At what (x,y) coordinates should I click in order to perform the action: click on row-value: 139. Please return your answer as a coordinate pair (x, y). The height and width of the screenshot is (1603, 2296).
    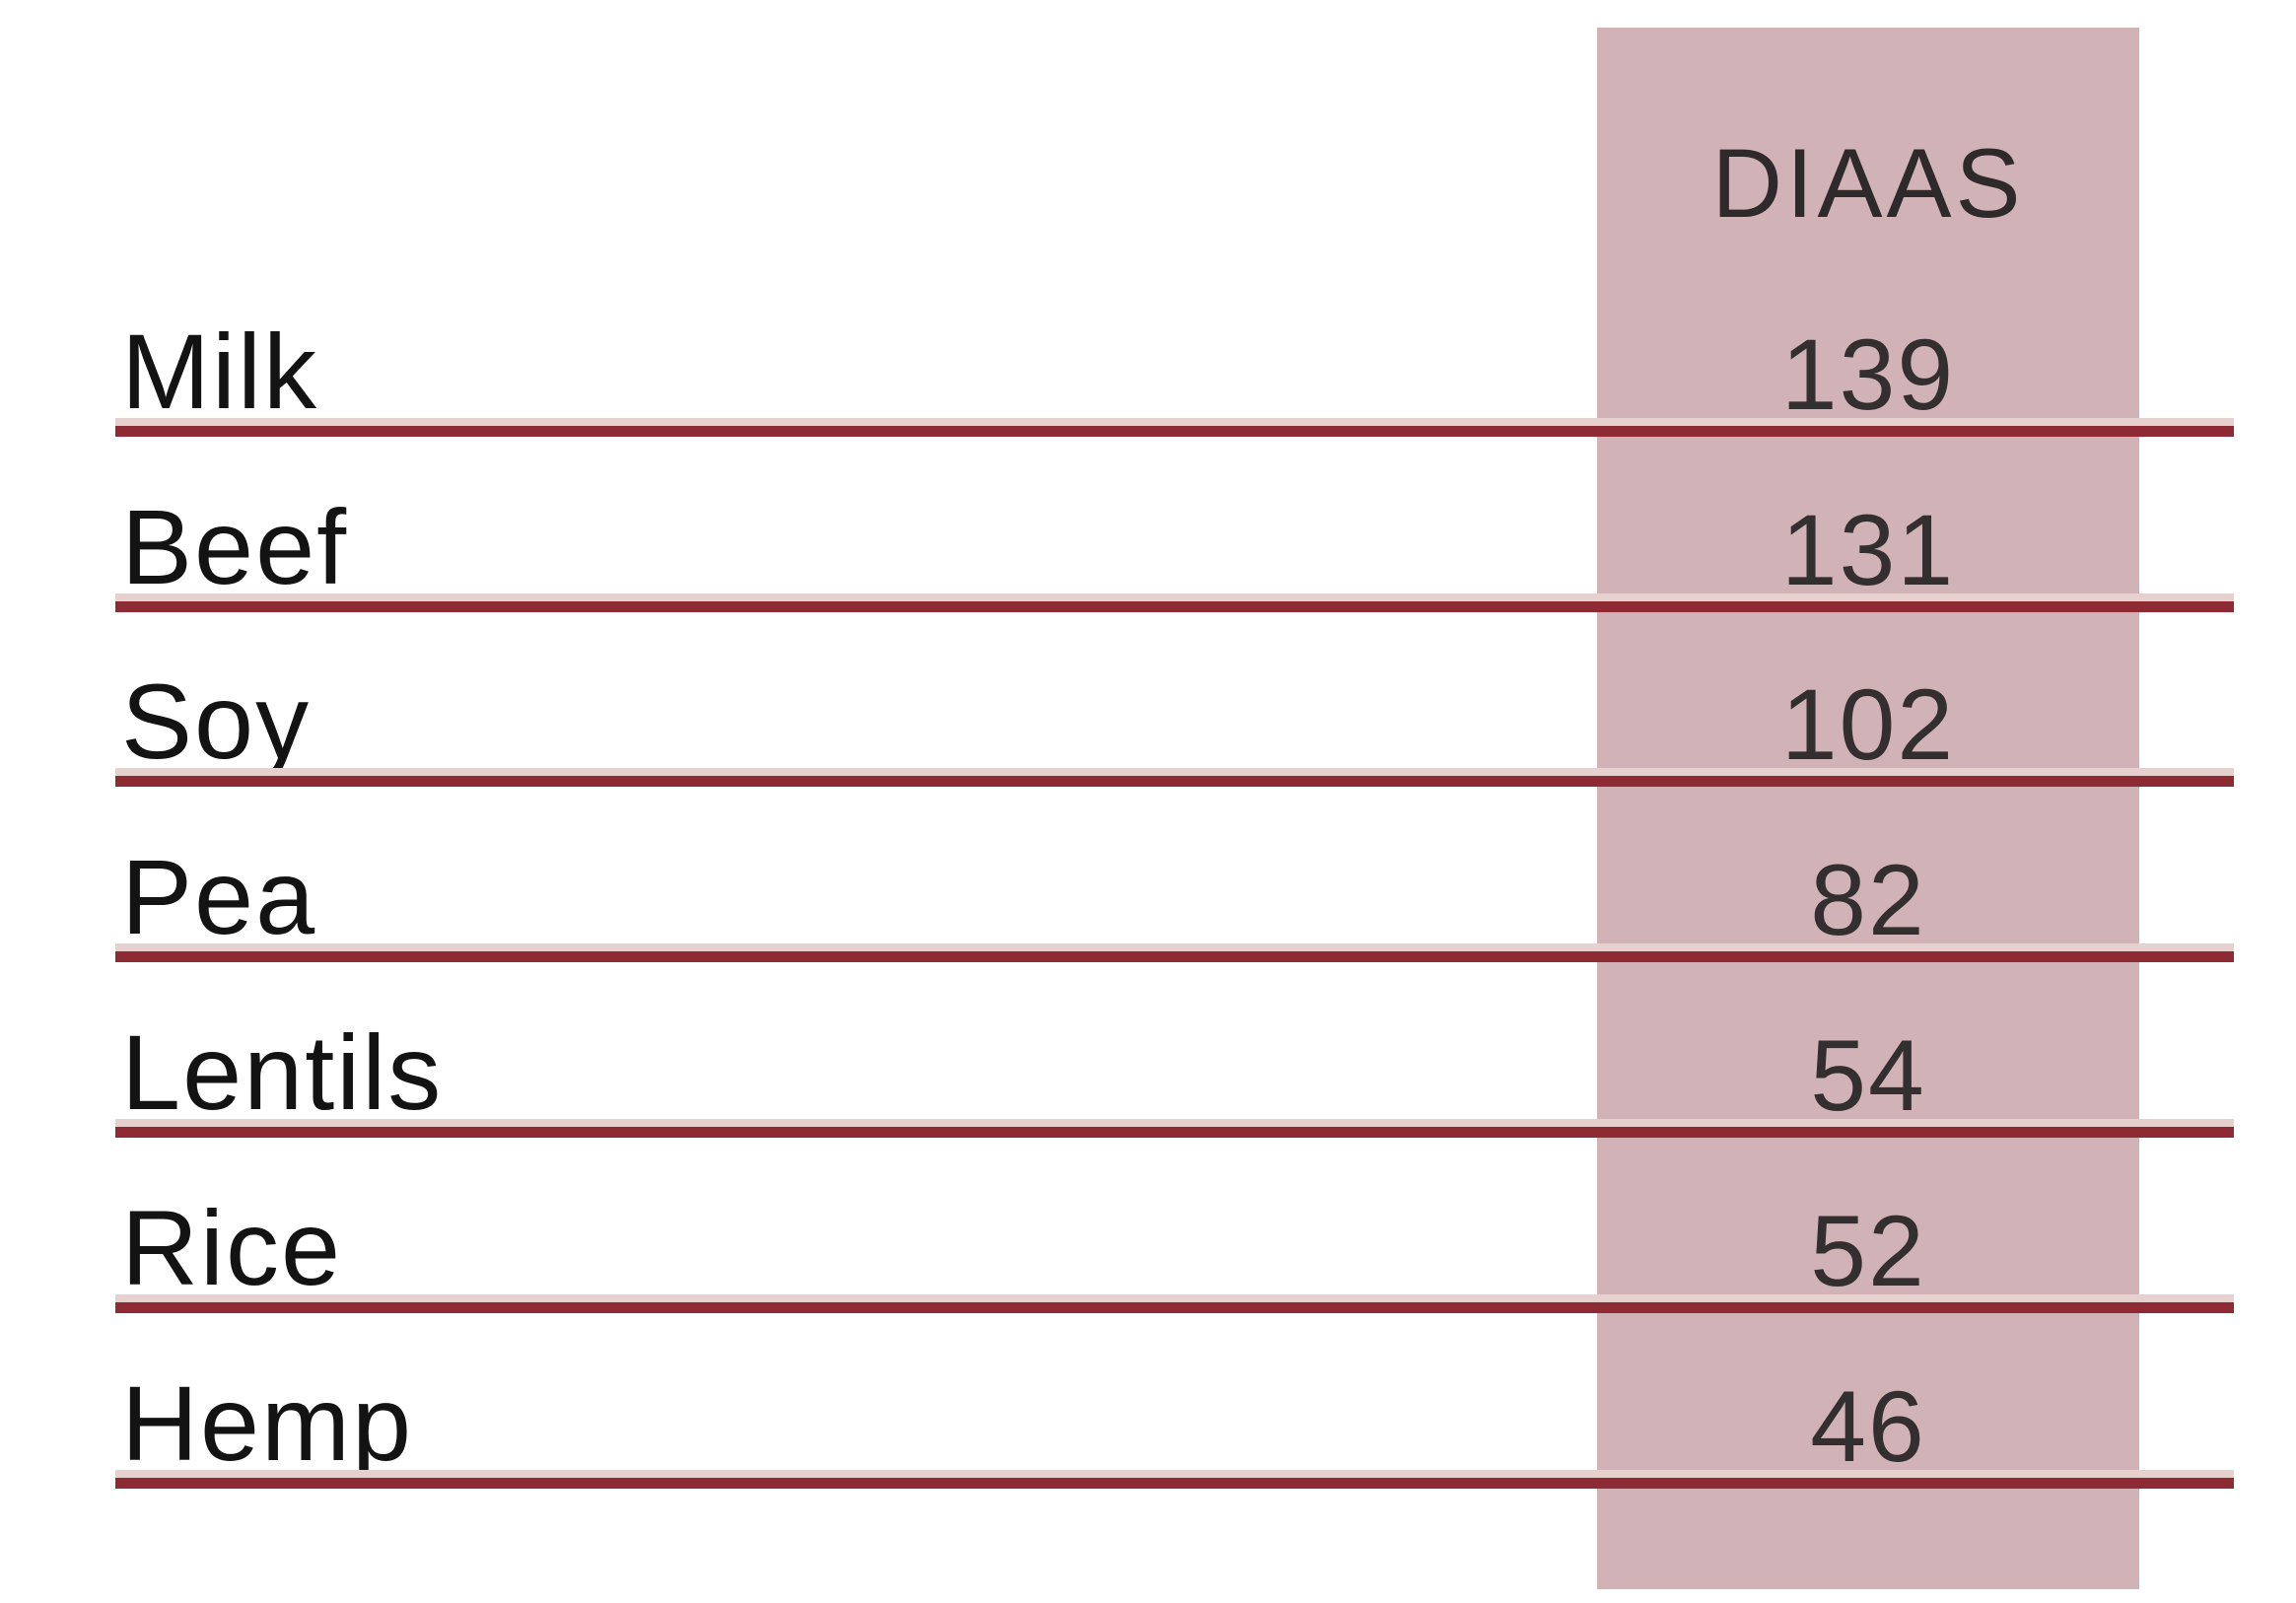
    Looking at the image, I should click on (1868, 374).